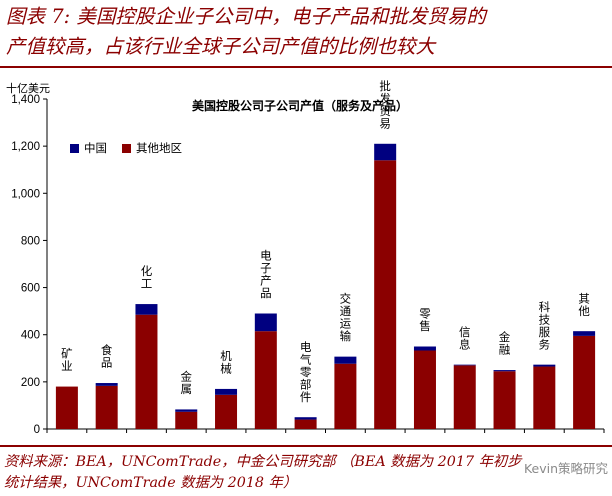 The image size is (612, 496). I want to click on figure-heading-line-1: 图表 7: 美国控股企业子公司中，电子产品和批发贸易的, so click(246, 16).